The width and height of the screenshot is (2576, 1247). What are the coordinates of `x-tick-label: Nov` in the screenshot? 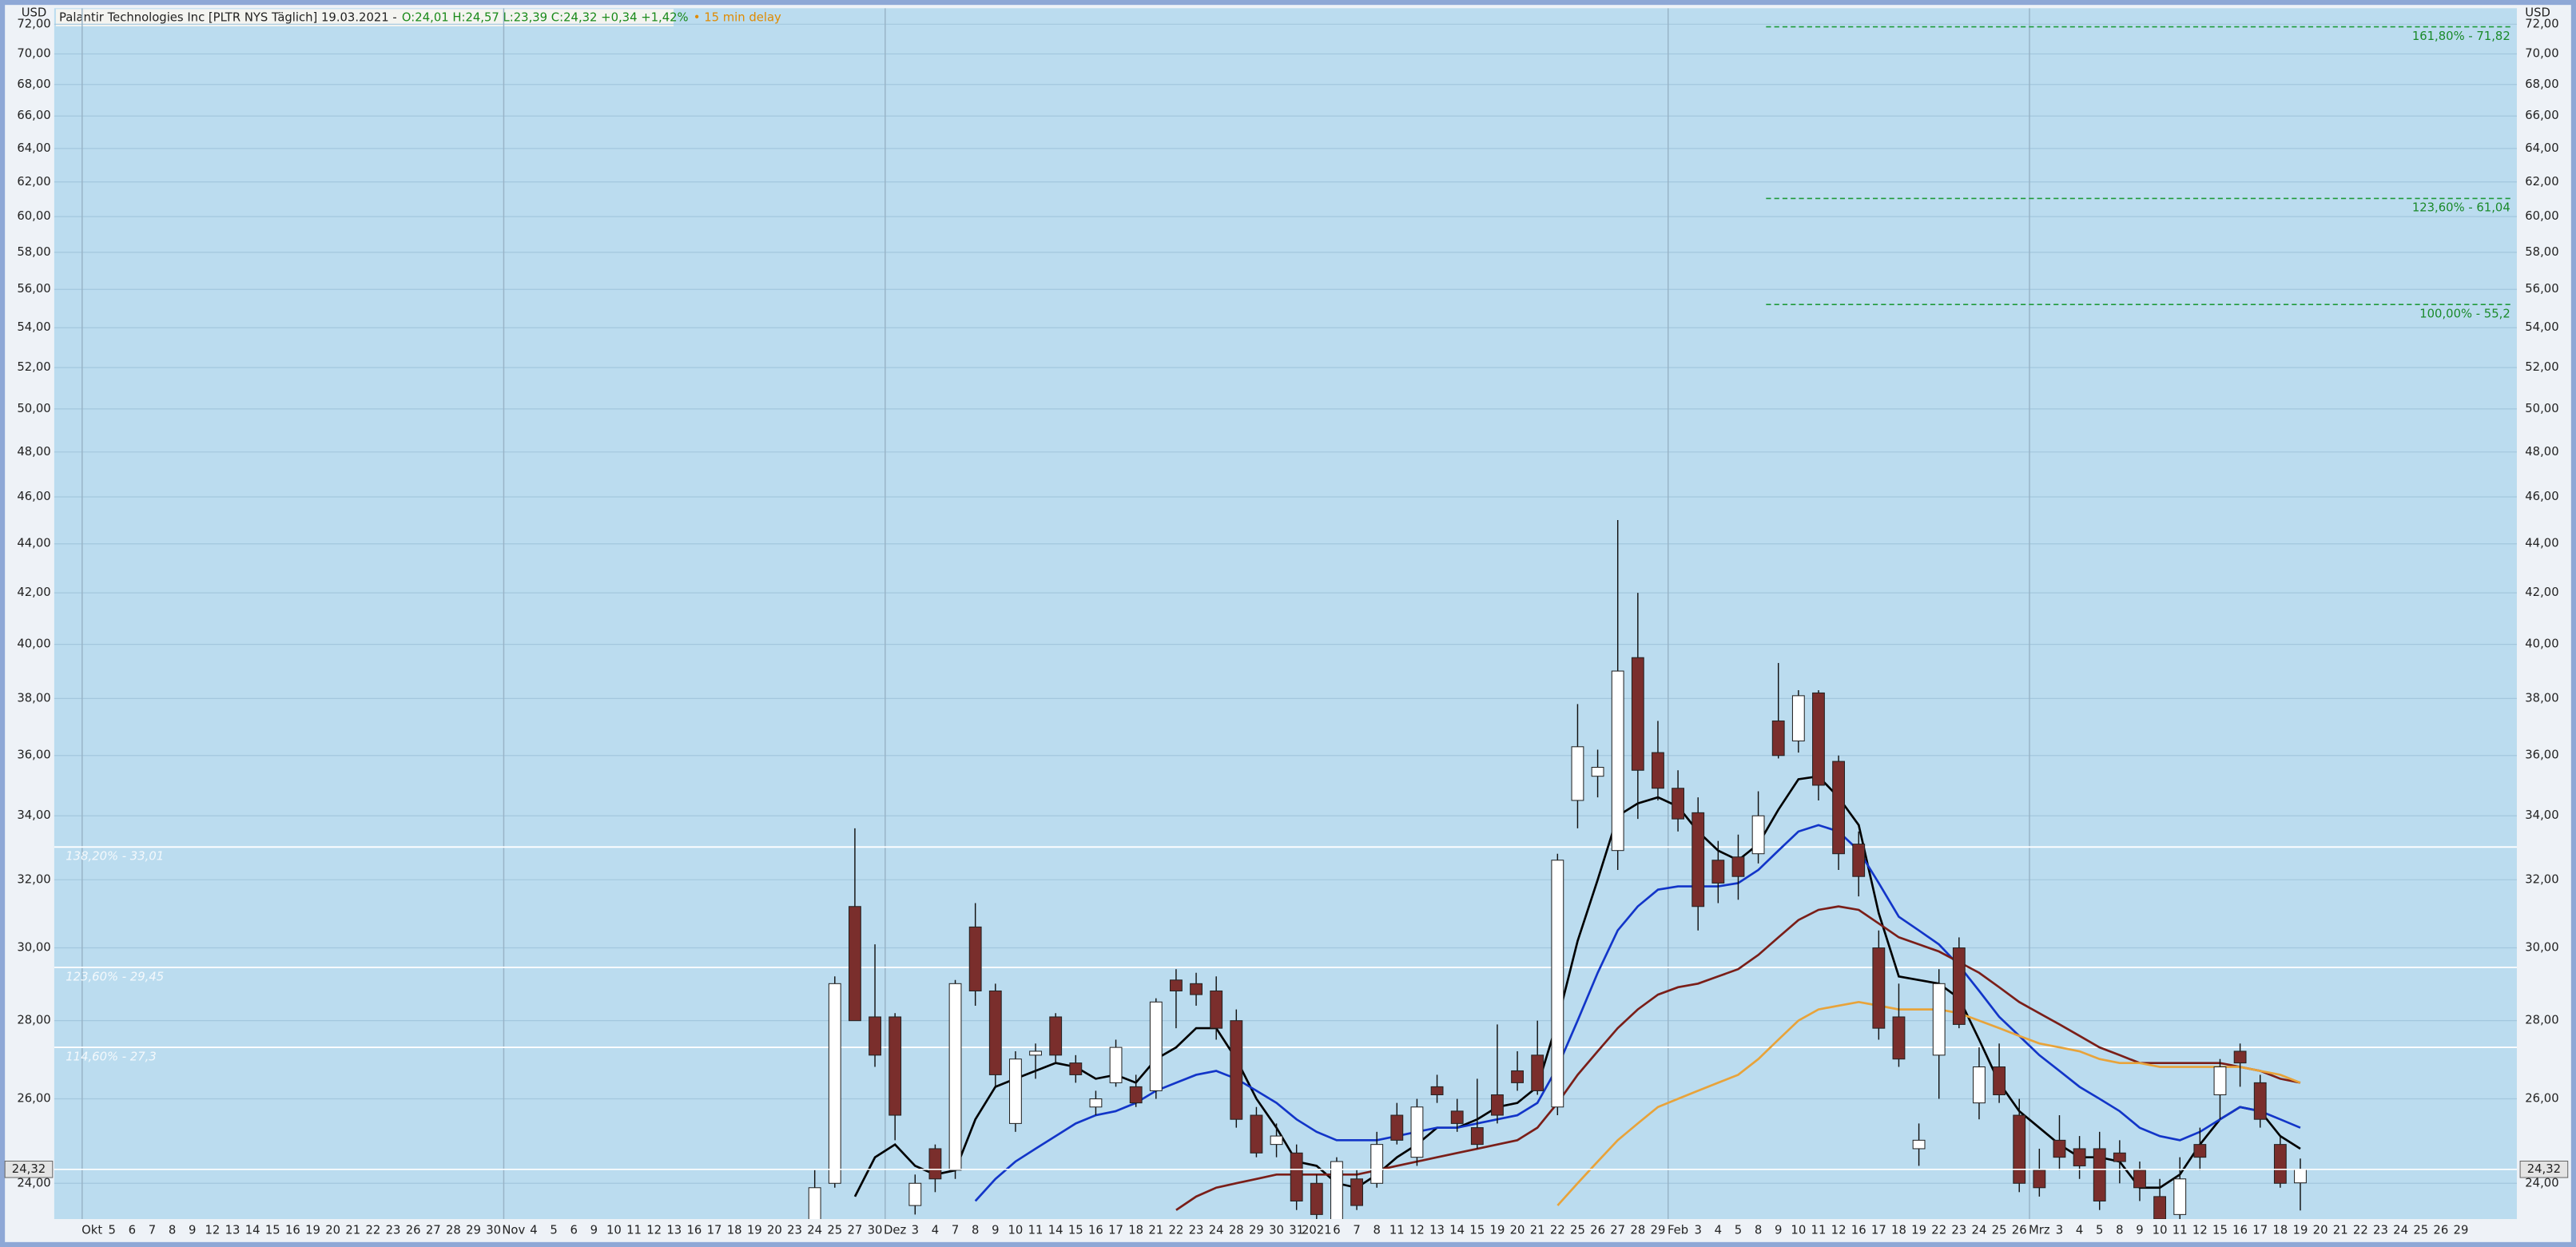 It's located at (513, 1230).